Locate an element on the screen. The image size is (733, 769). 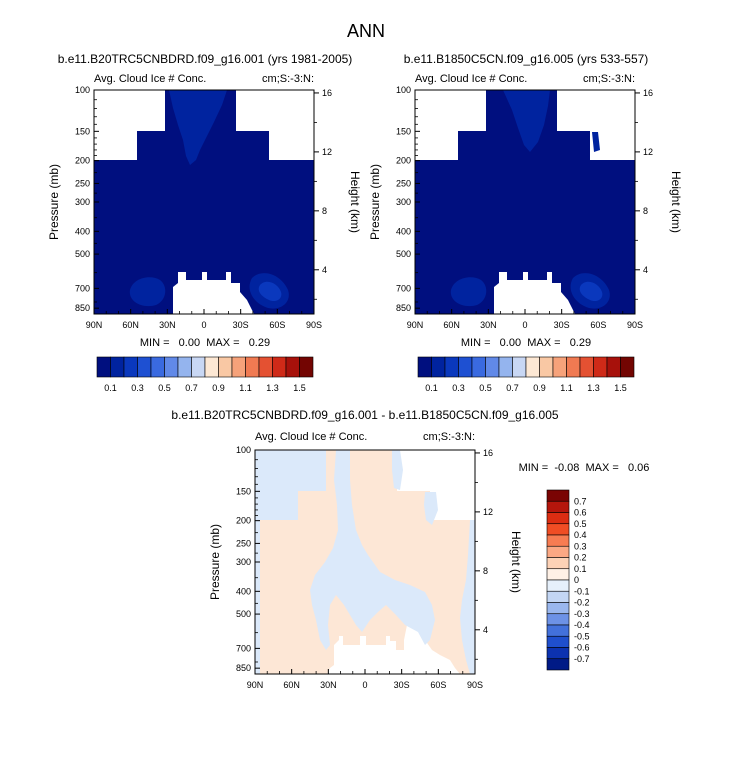
colorbar-label-14: -0.7 is located at coordinates (582, 659).